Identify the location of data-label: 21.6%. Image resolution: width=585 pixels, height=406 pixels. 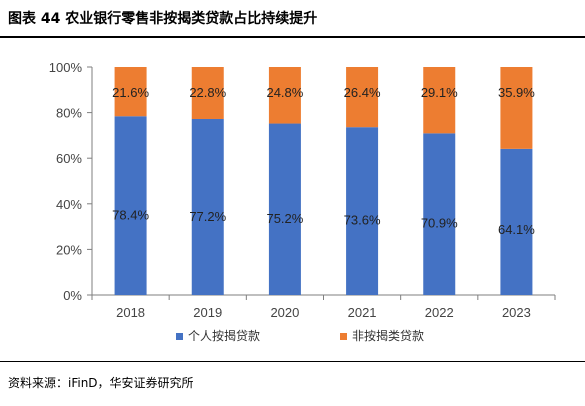
(130, 92).